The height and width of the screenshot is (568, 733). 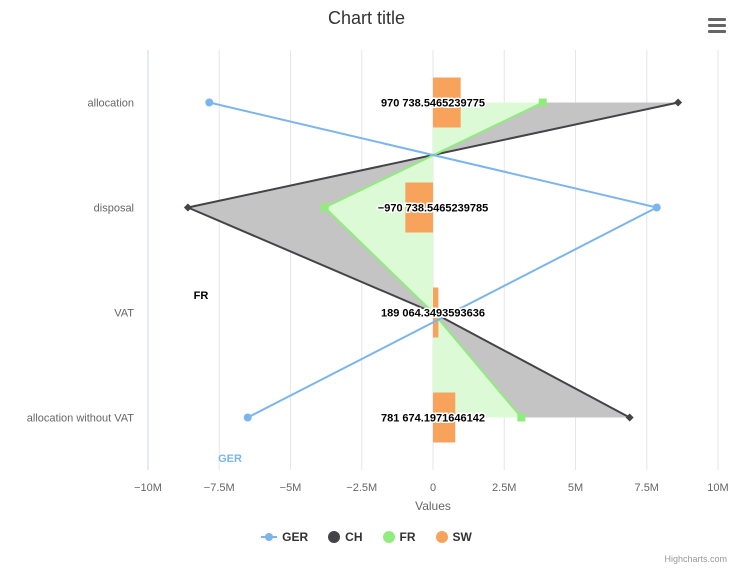 I want to click on tick-label: −5M, so click(x=291, y=488).